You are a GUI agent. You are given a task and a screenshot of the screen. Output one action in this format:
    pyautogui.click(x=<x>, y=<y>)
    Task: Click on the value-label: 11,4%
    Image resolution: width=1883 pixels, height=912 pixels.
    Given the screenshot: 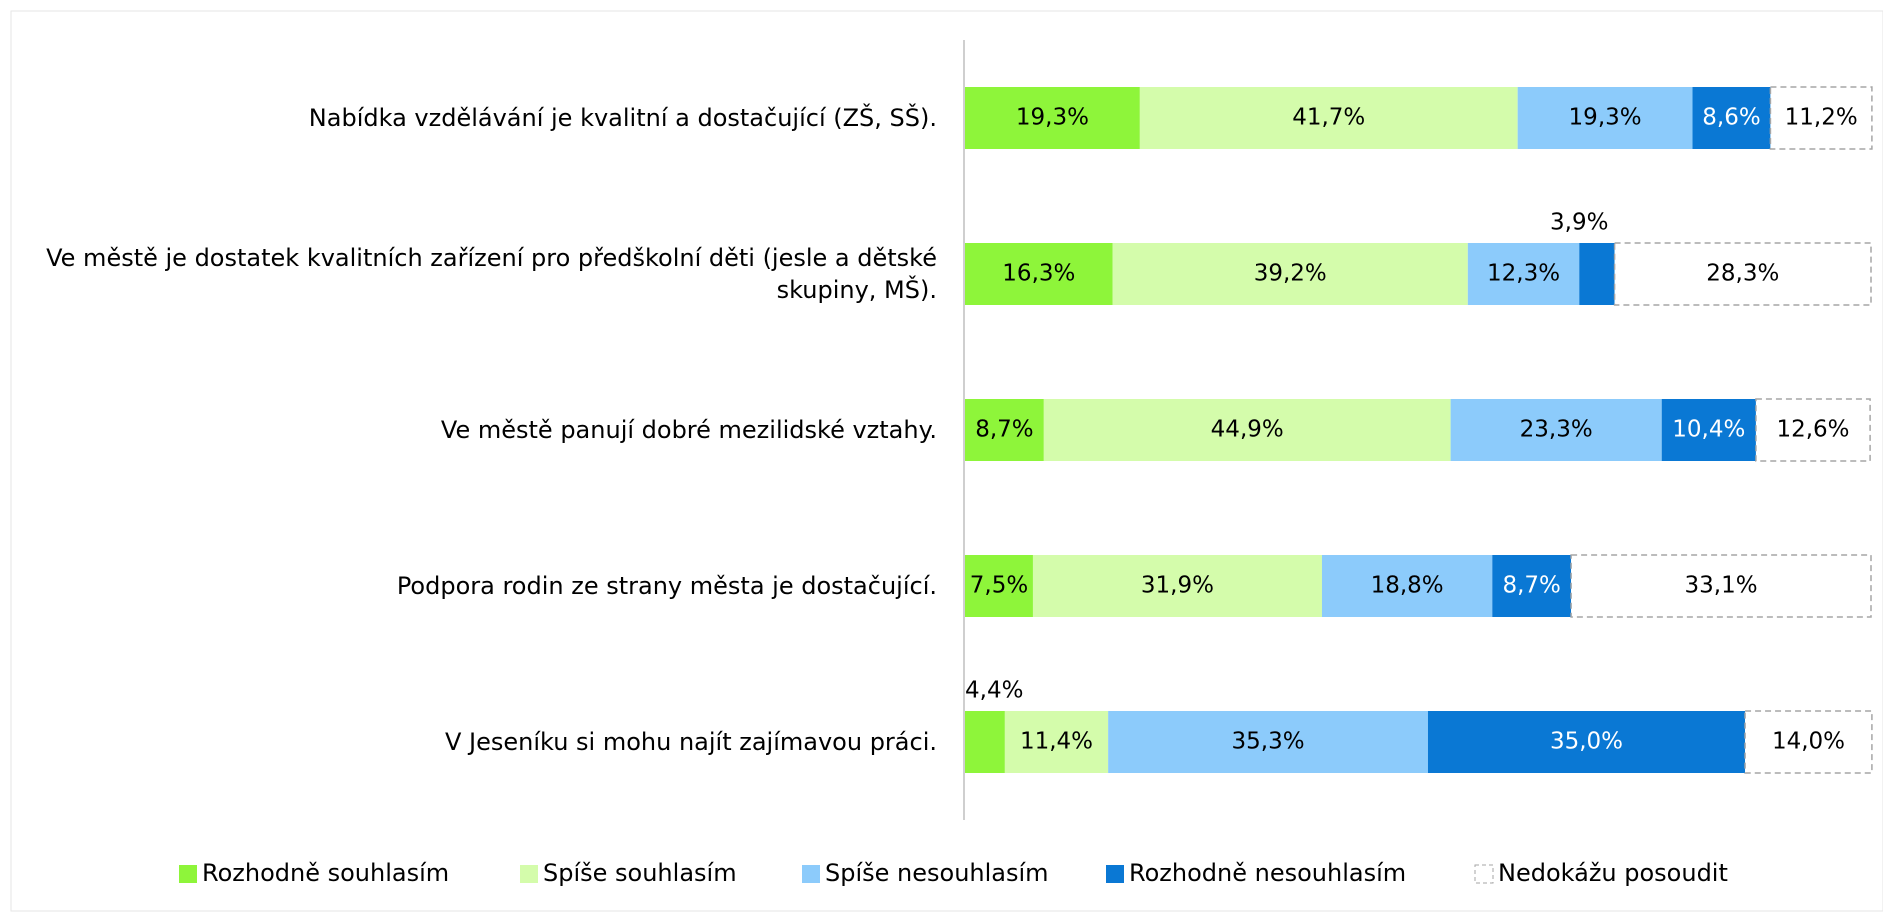 What is the action you would take?
    pyautogui.click(x=1056, y=742)
    